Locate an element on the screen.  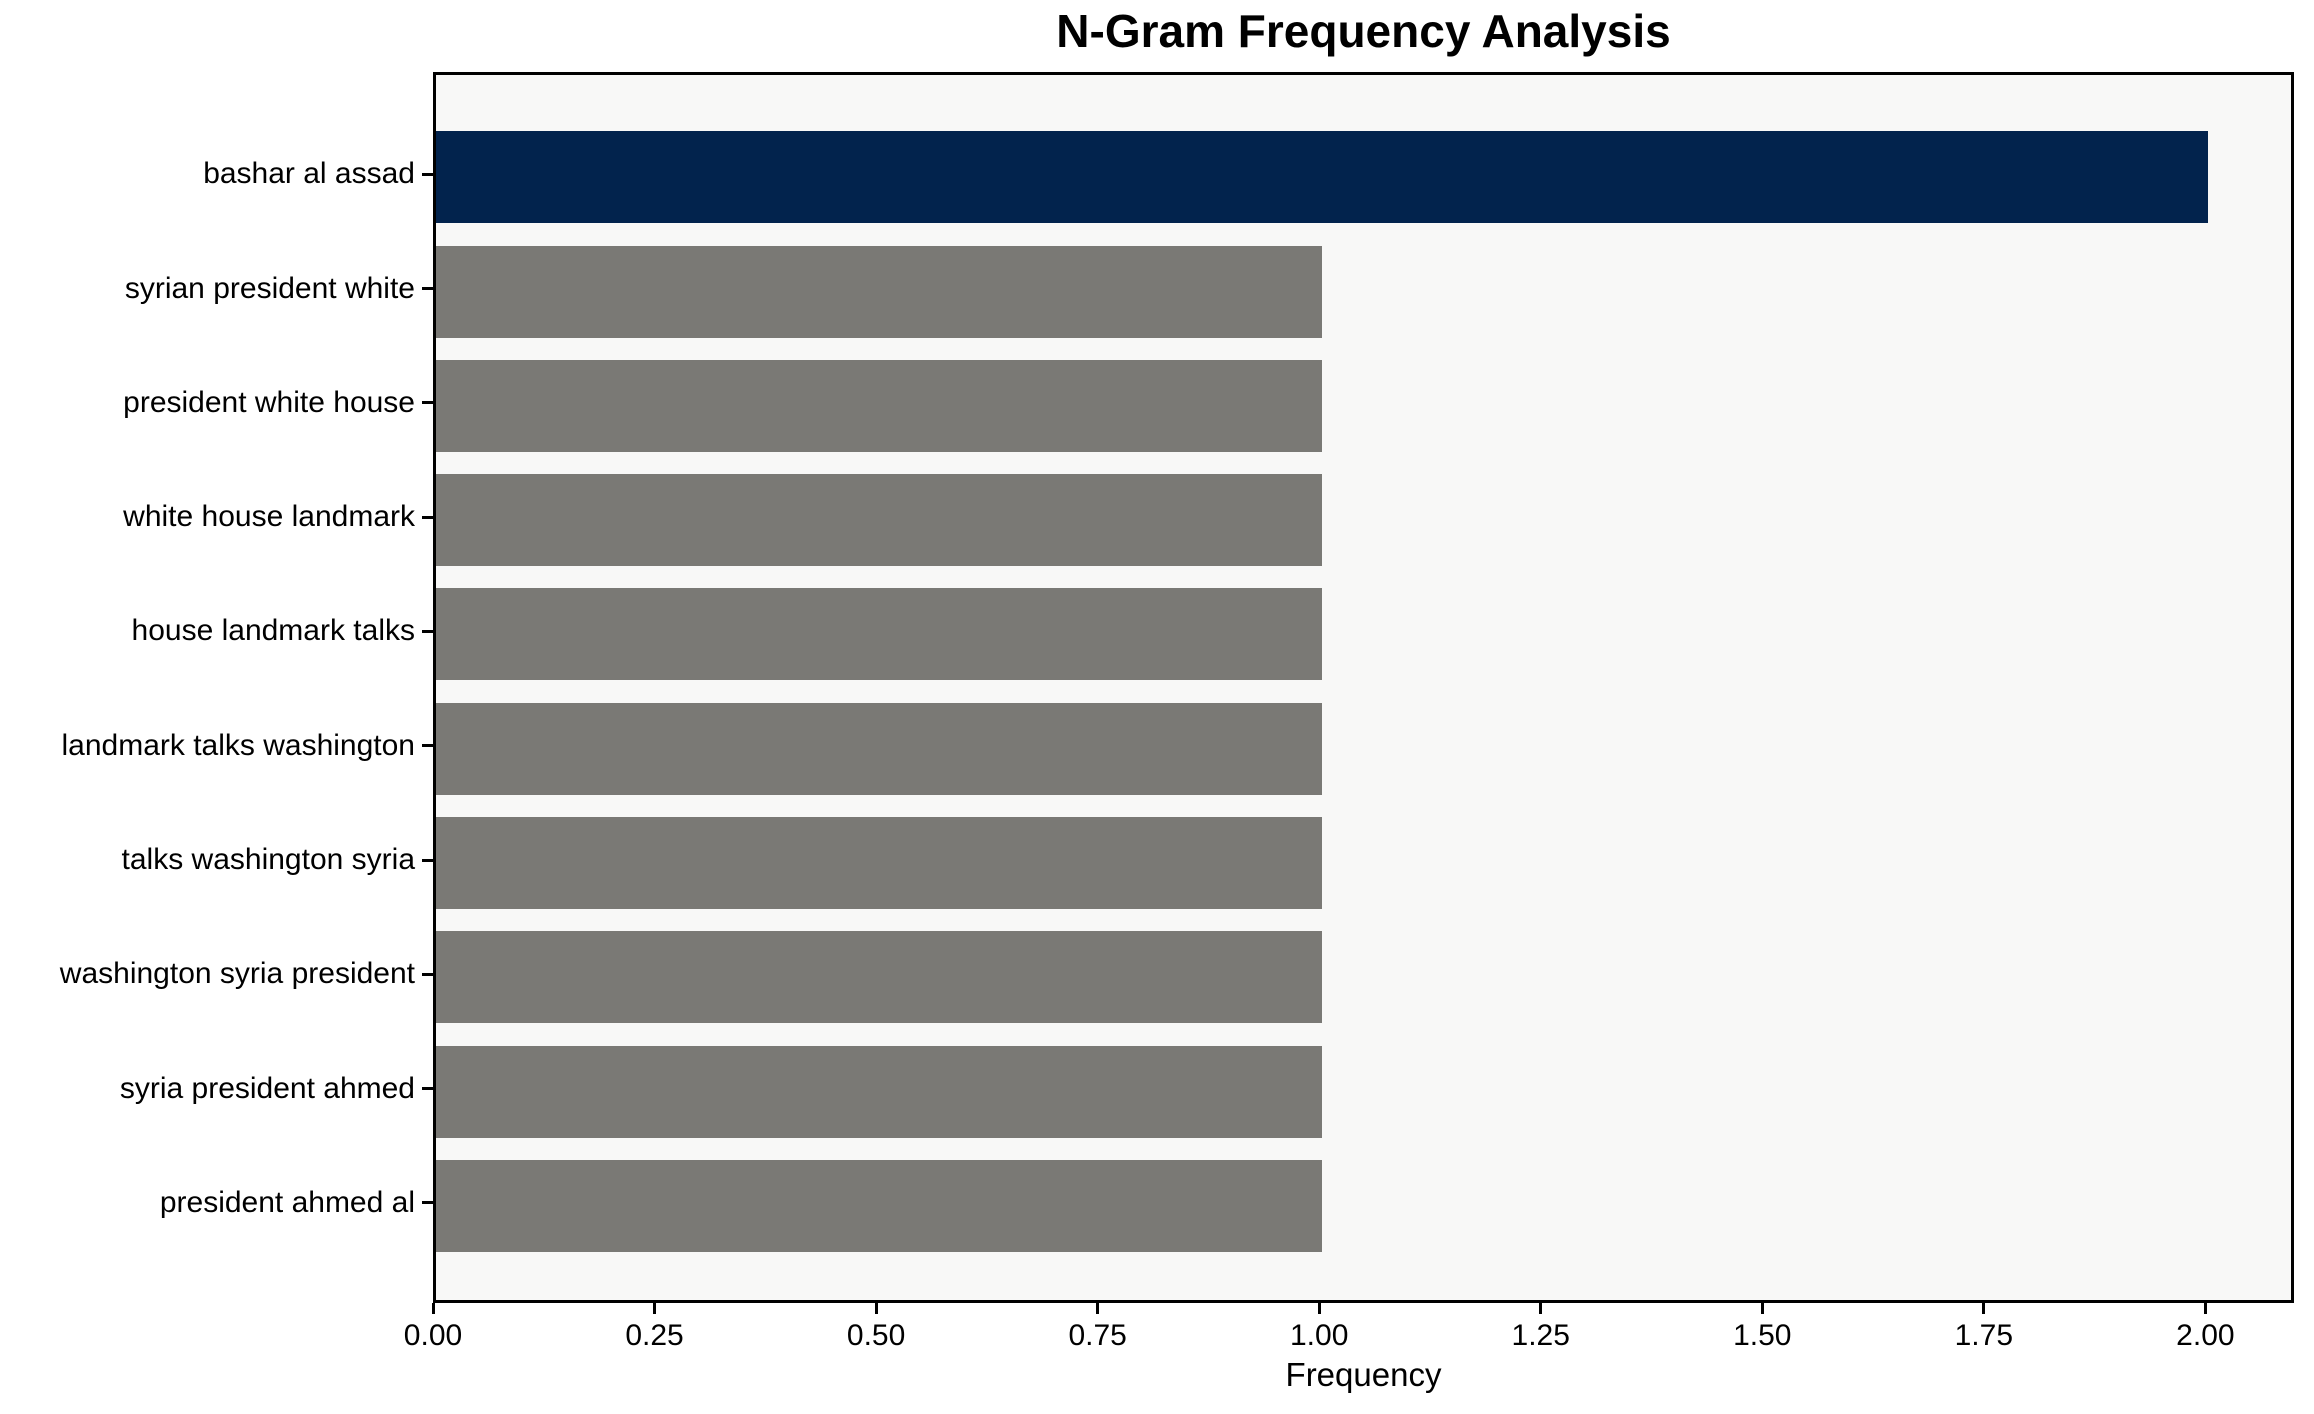
x-tick-label: 1.75 is located at coordinates (1984, 1335).